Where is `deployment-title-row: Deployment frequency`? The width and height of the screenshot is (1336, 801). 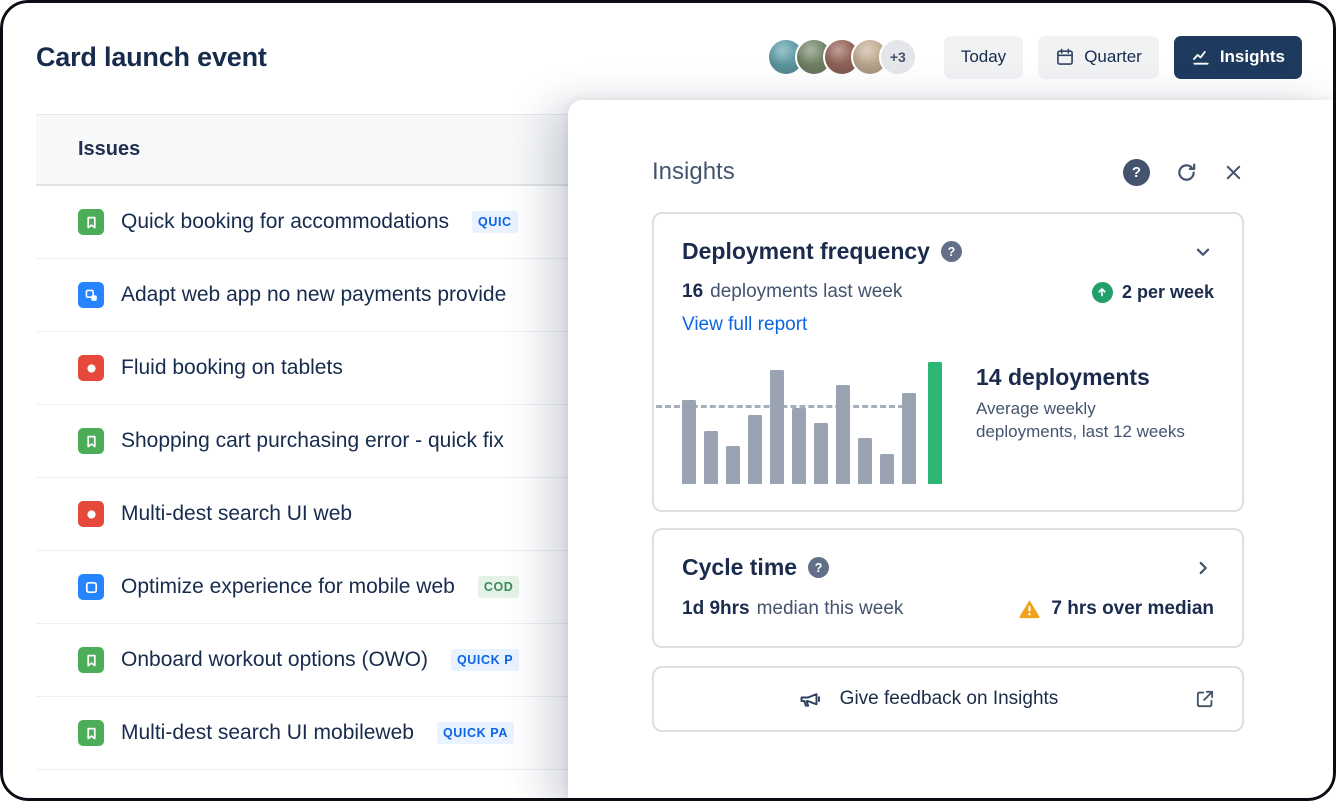
deployment-title-row: Deployment frequency is located at coordinates (948, 251).